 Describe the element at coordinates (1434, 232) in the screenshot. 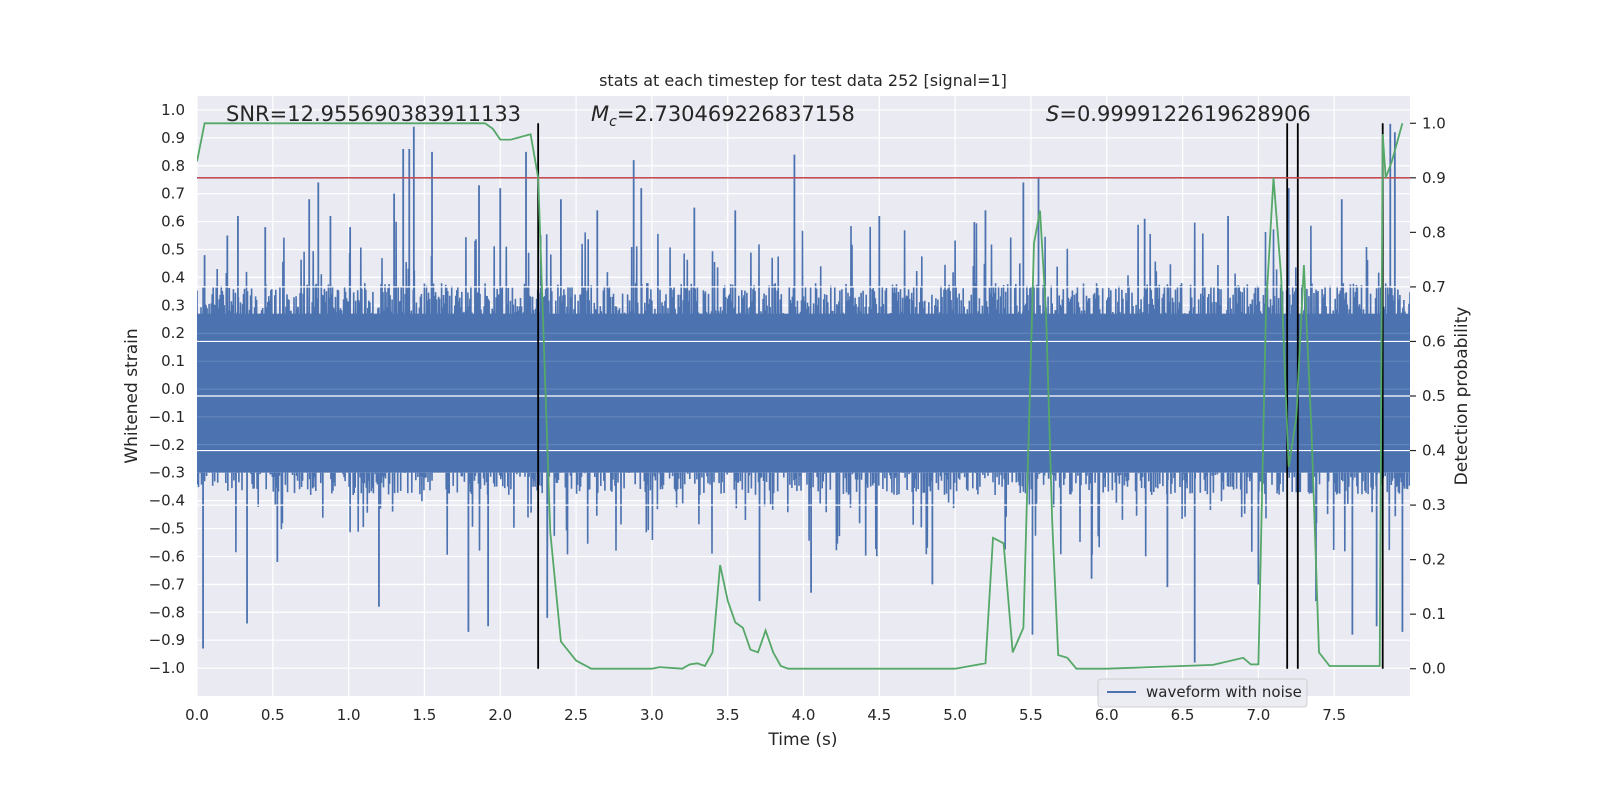

I see `y2-tick-label: 0.8` at that location.